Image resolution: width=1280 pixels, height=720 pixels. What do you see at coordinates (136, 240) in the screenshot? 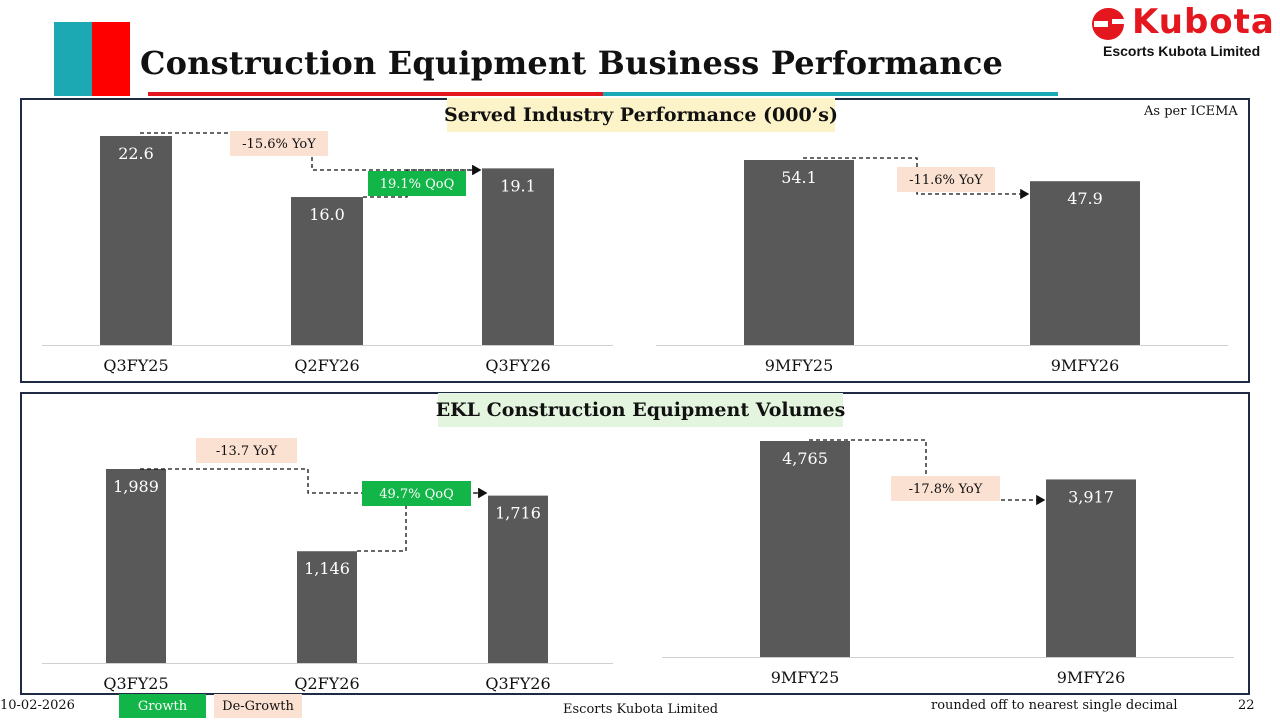
I see `chart0-bar-Q3FY25` at bounding box center [136, 240].